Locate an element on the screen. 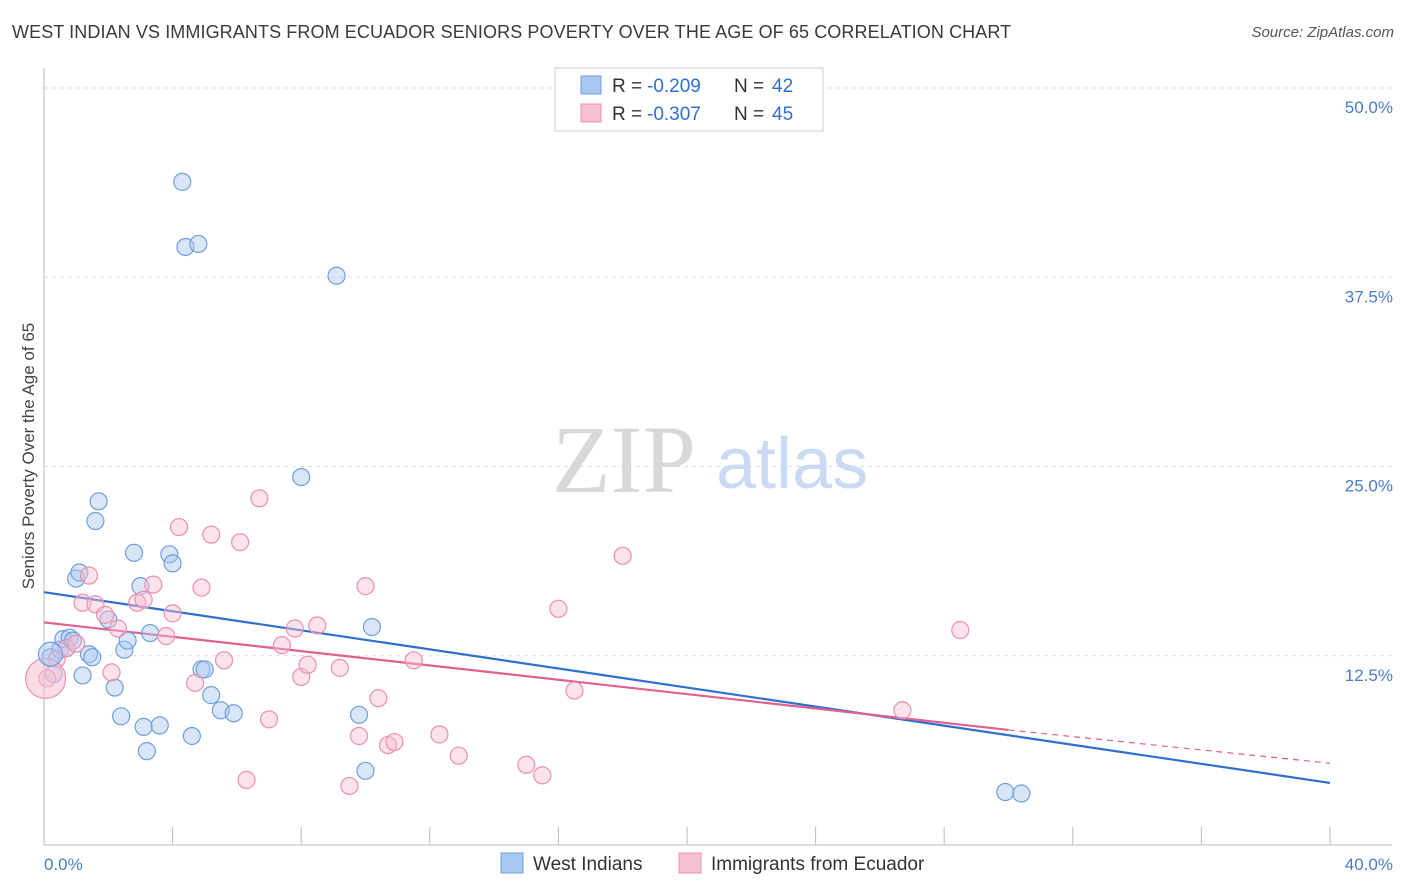 The image size is (1406, 892). trend-line-extension-ecuador is located at coordinates (1169, 746).